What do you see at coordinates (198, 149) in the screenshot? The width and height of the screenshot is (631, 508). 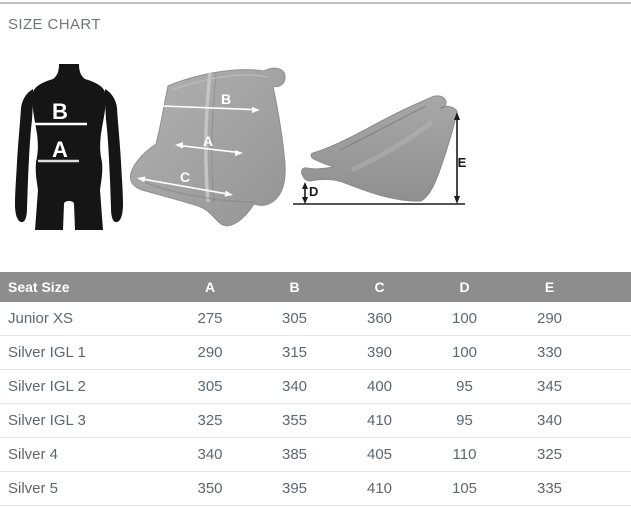 I see `front-measure-arrows` at bounding box center [198, 149].